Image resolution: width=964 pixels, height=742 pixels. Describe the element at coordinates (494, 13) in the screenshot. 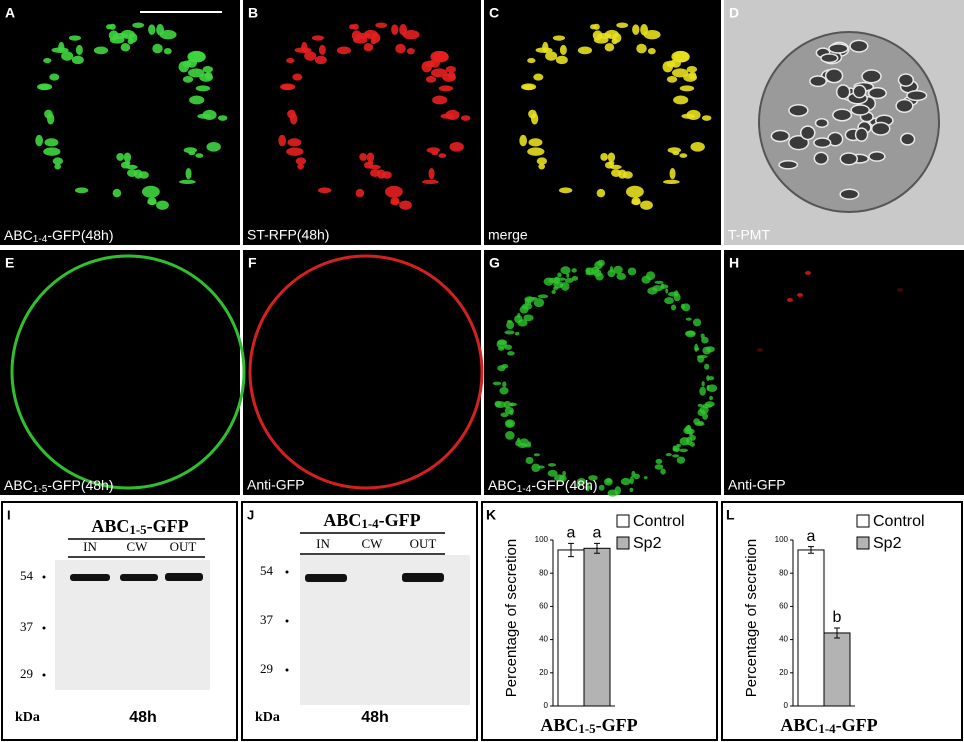

I see `panel-letter: C` at that location.